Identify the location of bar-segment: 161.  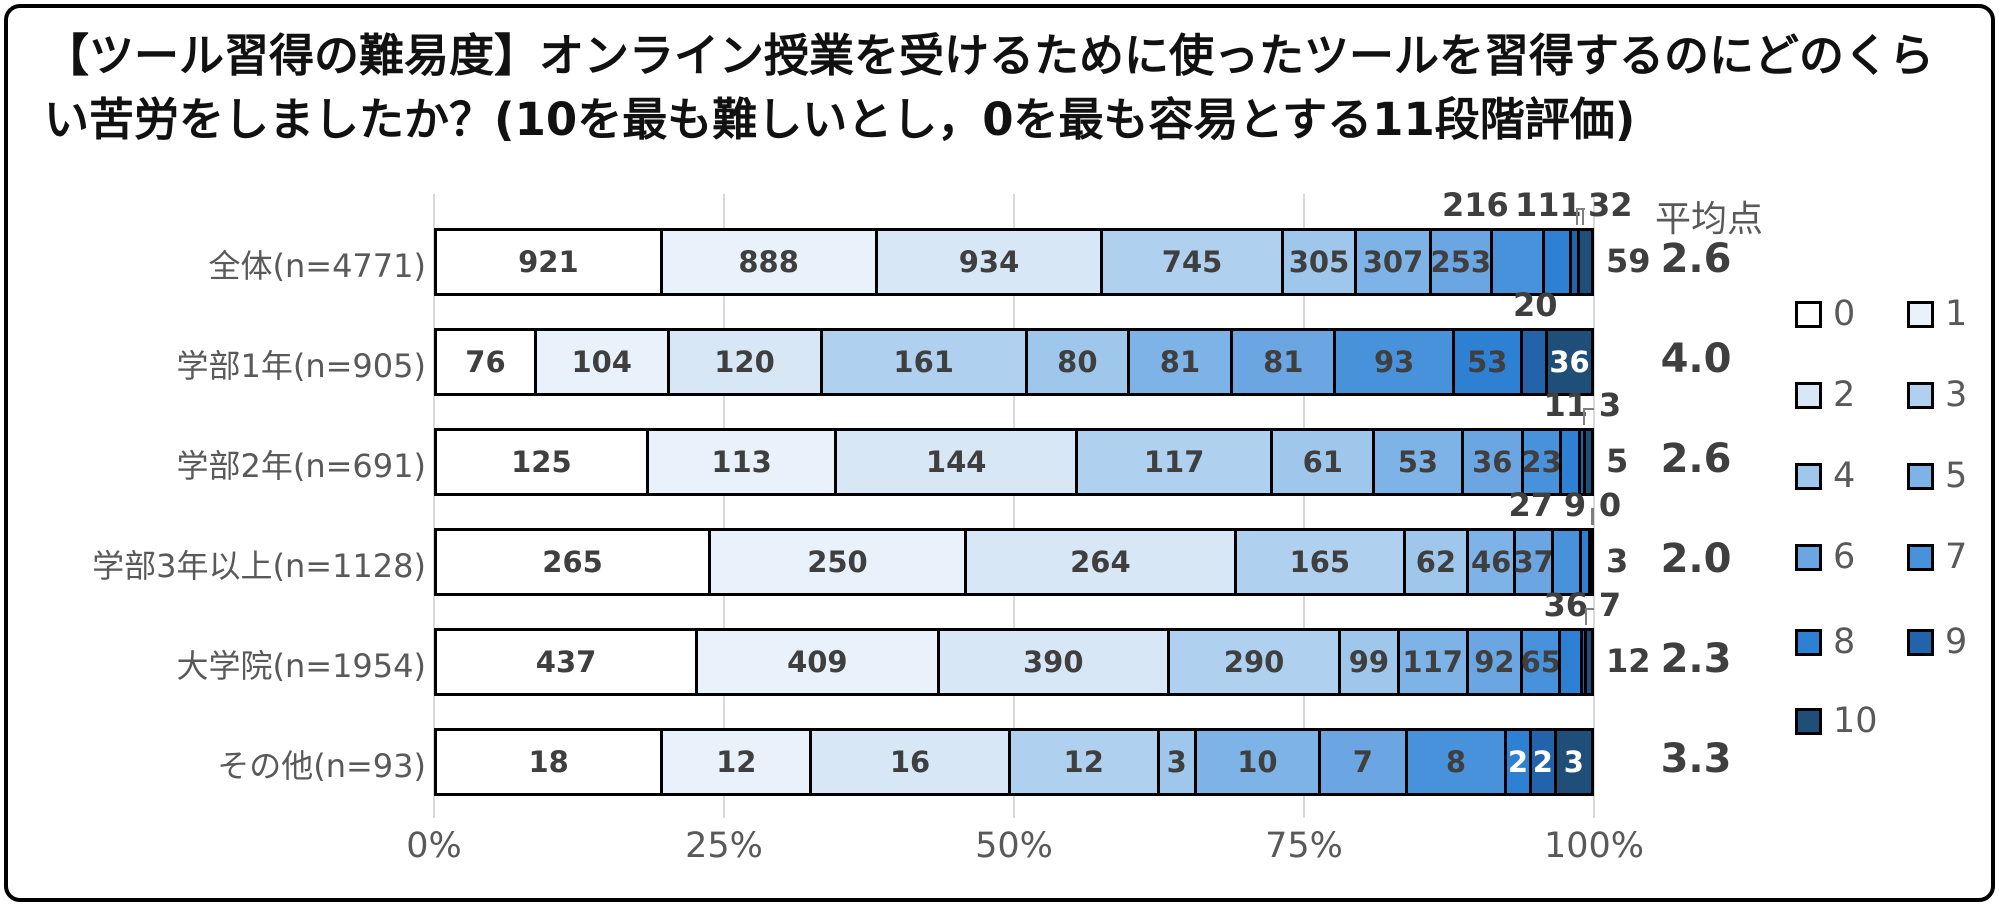
(922, 362).